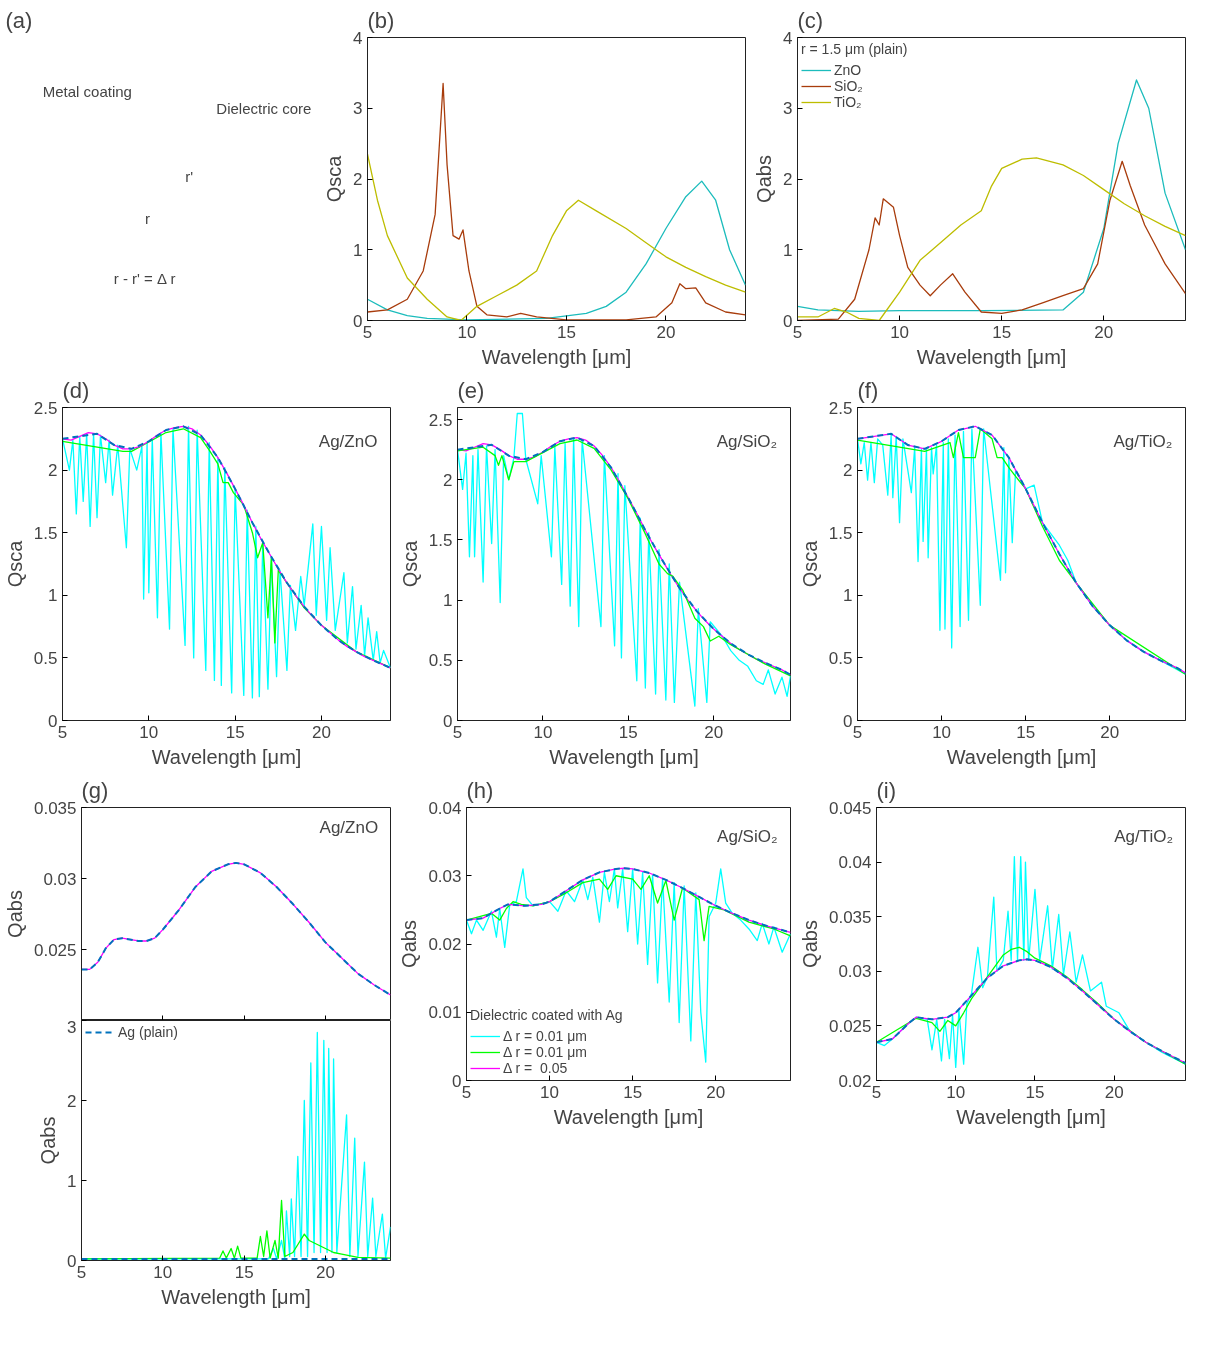 The image size is (1225, 1359). I want to click on text: (a), so click(19, 20).